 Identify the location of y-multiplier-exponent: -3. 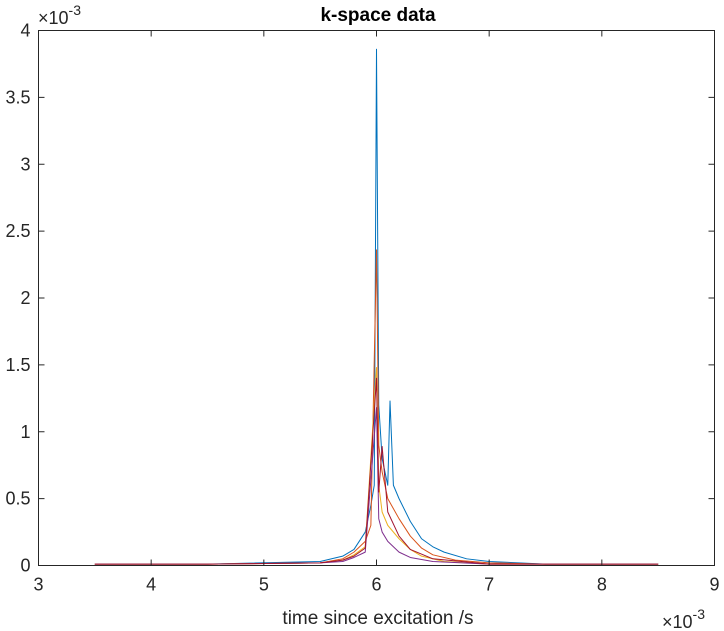
(75, 10).